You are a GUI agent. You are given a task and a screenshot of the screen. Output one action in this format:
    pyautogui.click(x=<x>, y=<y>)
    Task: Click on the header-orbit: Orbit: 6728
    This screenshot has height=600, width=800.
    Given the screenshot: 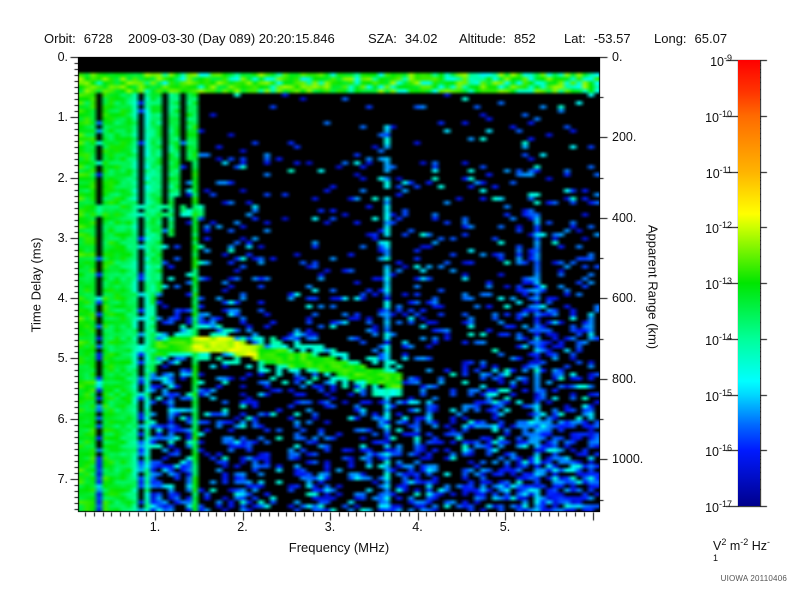 What is the action you would take?
    pyautogui.click(x=78, y=38)
    